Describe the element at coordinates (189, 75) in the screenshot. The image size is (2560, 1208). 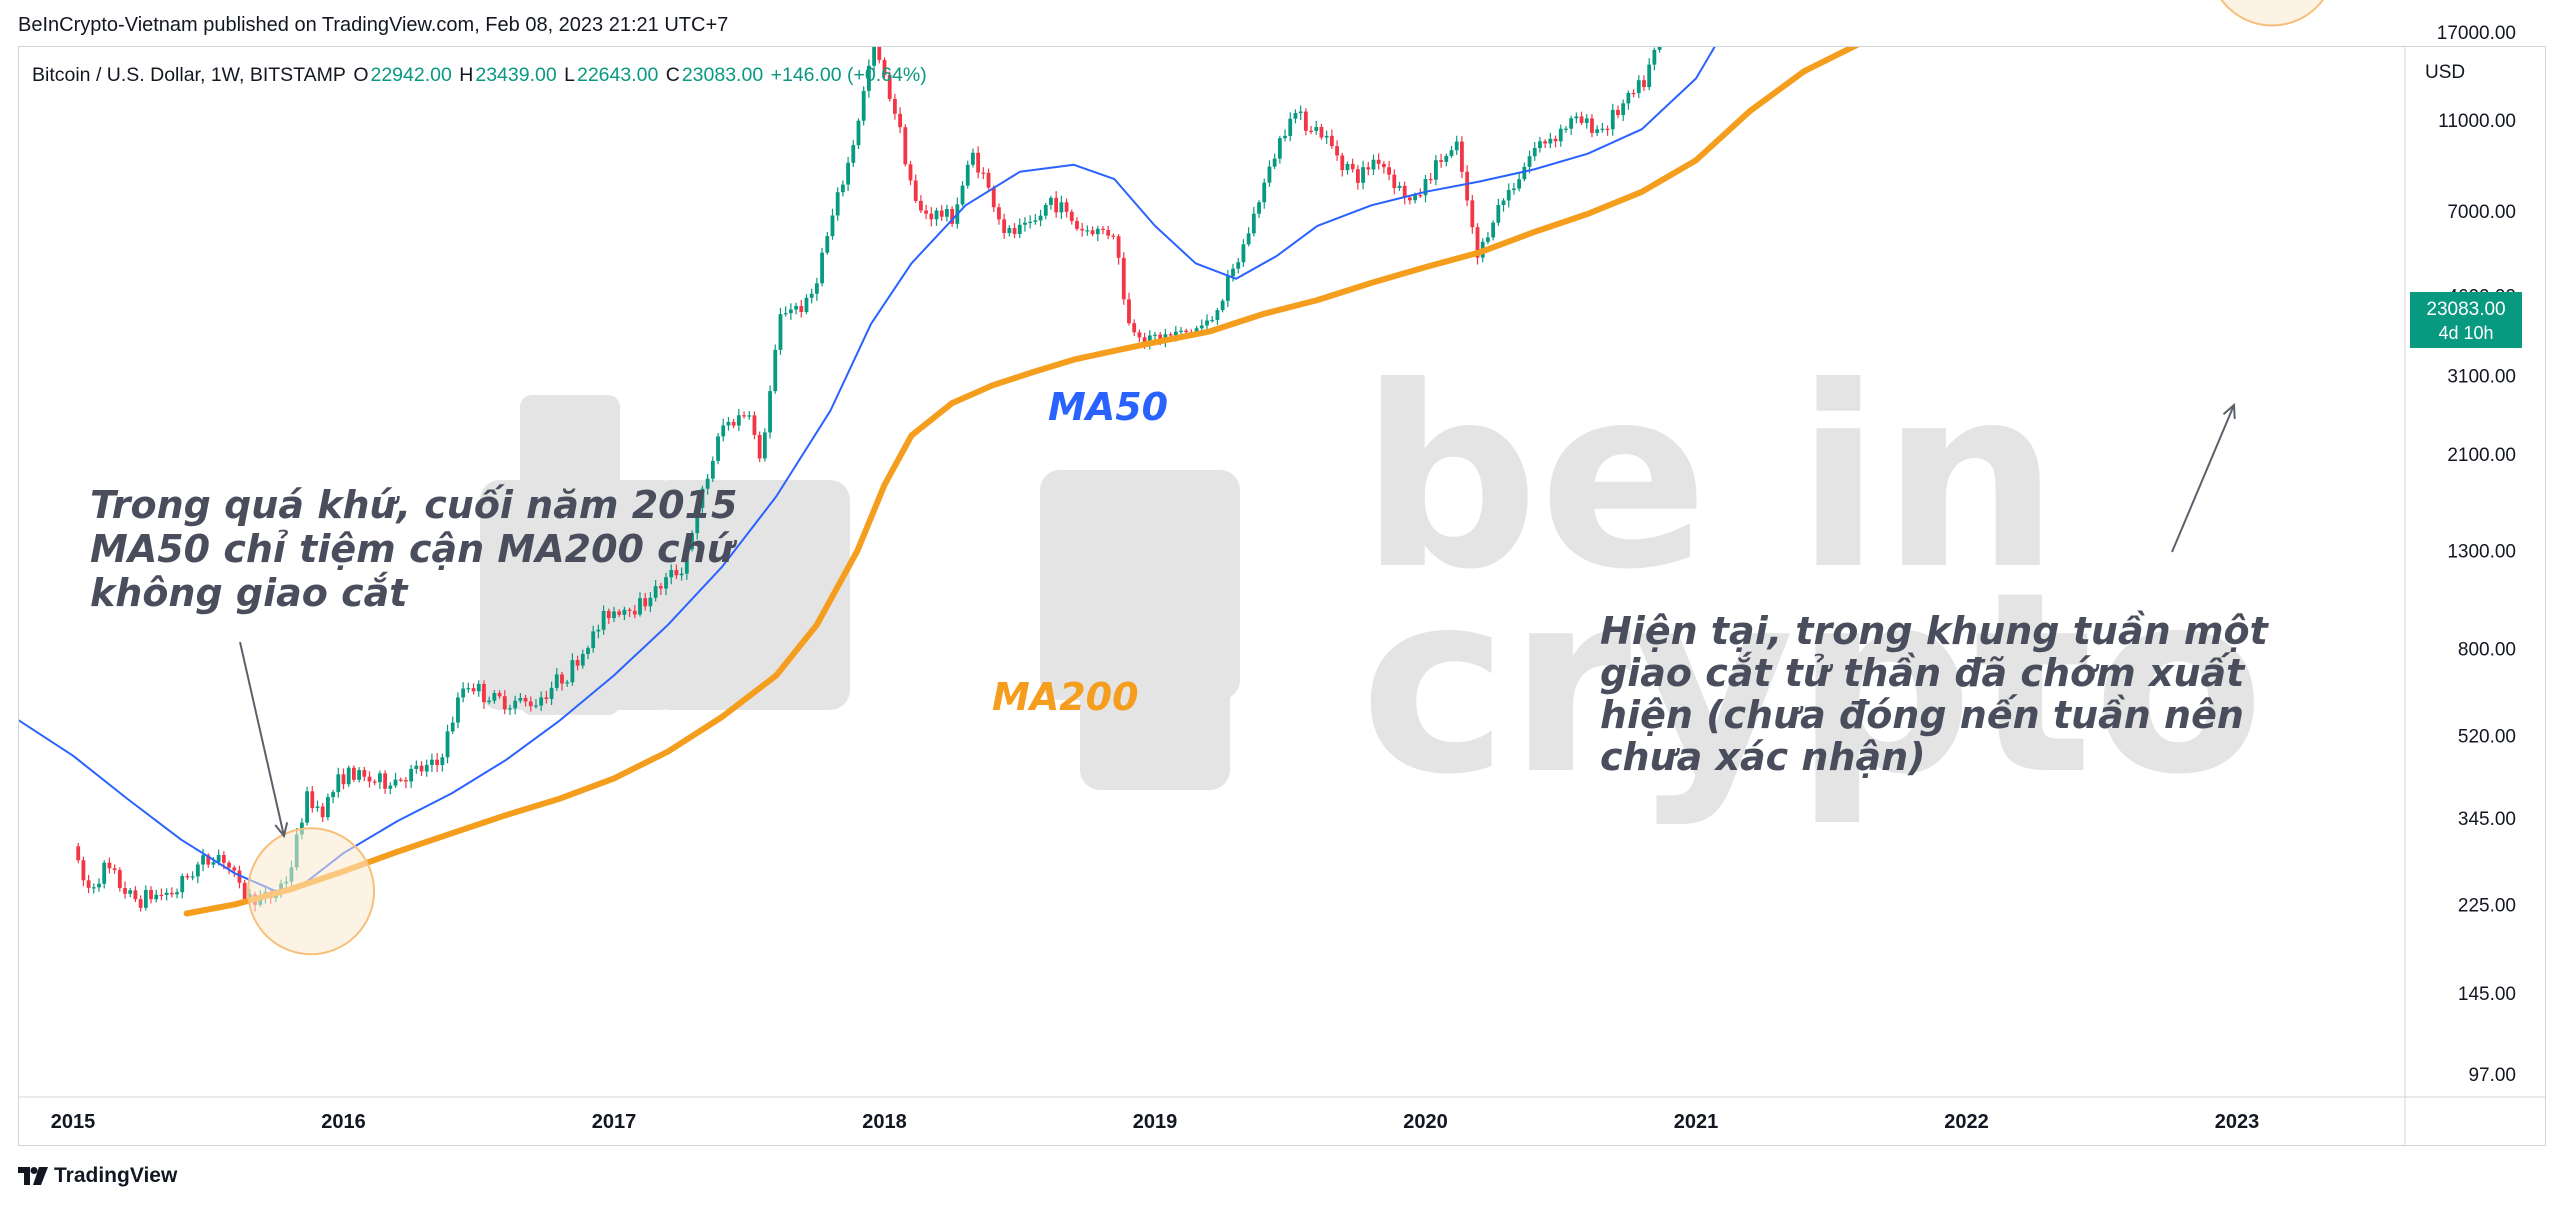
I see `symbol-title: Bitcoin / U.S. Dollar, 1W, BITSTAMP` at that location.